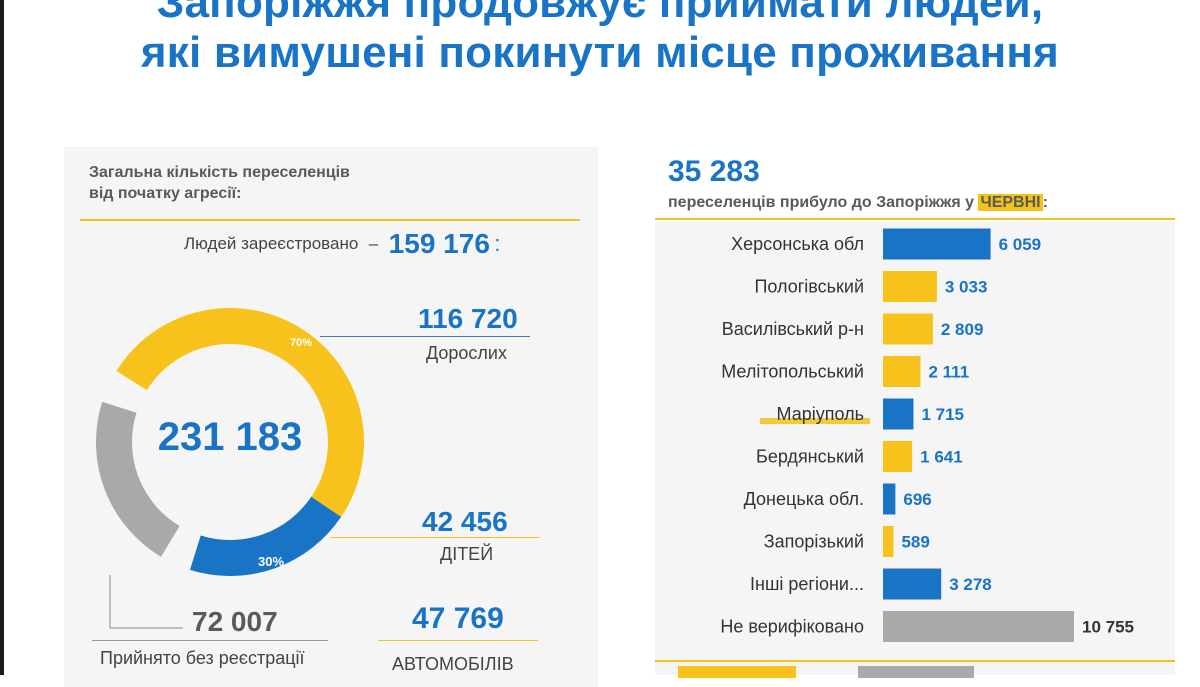  What do you see at coordinates (942, 414) in the screenshot?
I see `bar-value-label: 1 715` at bounding box center [942, 414].